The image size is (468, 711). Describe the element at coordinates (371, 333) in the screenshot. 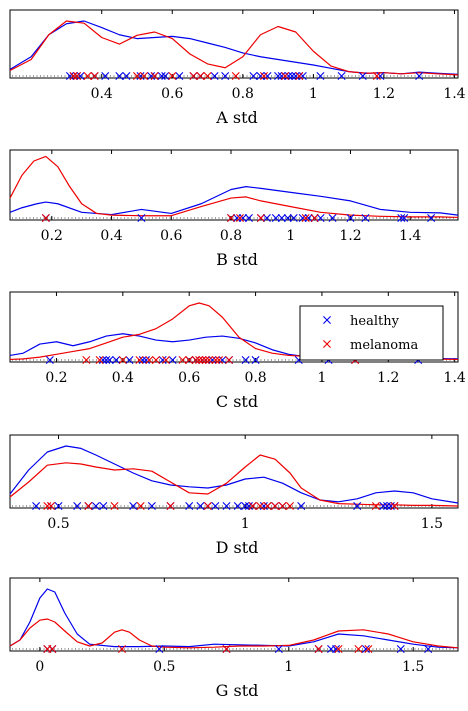

I see `legend-box` at that location.